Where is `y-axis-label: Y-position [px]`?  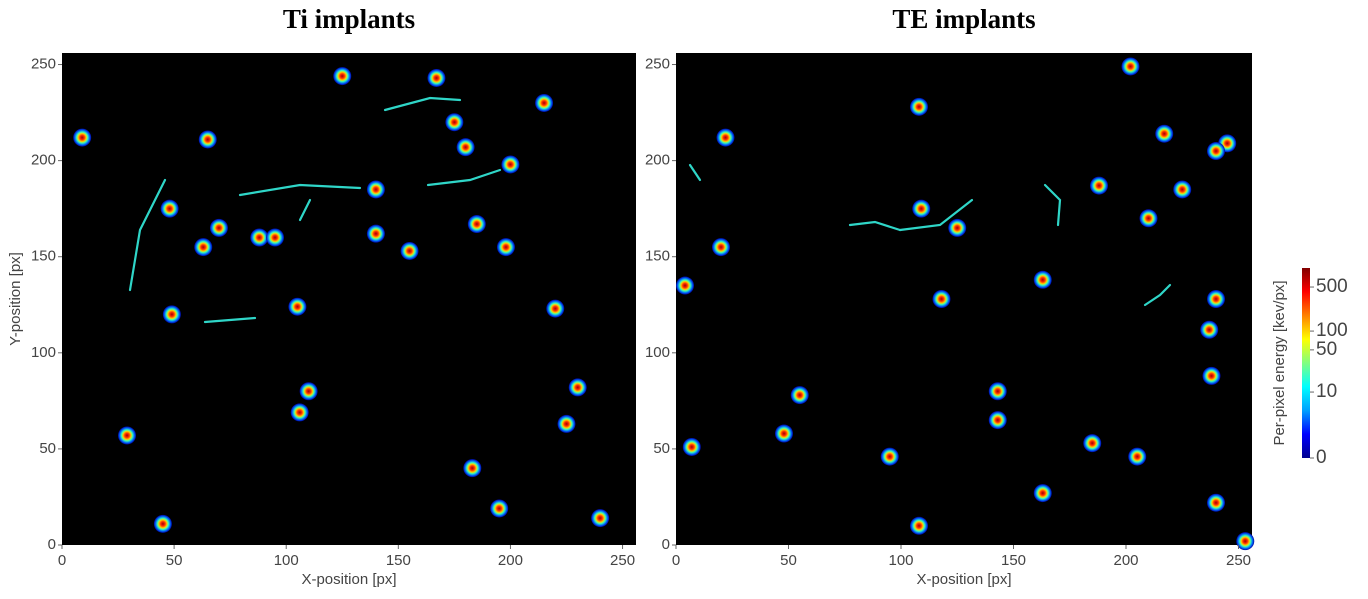 y-axis-label: Y-position [px] is located at coordinates (15, 299).